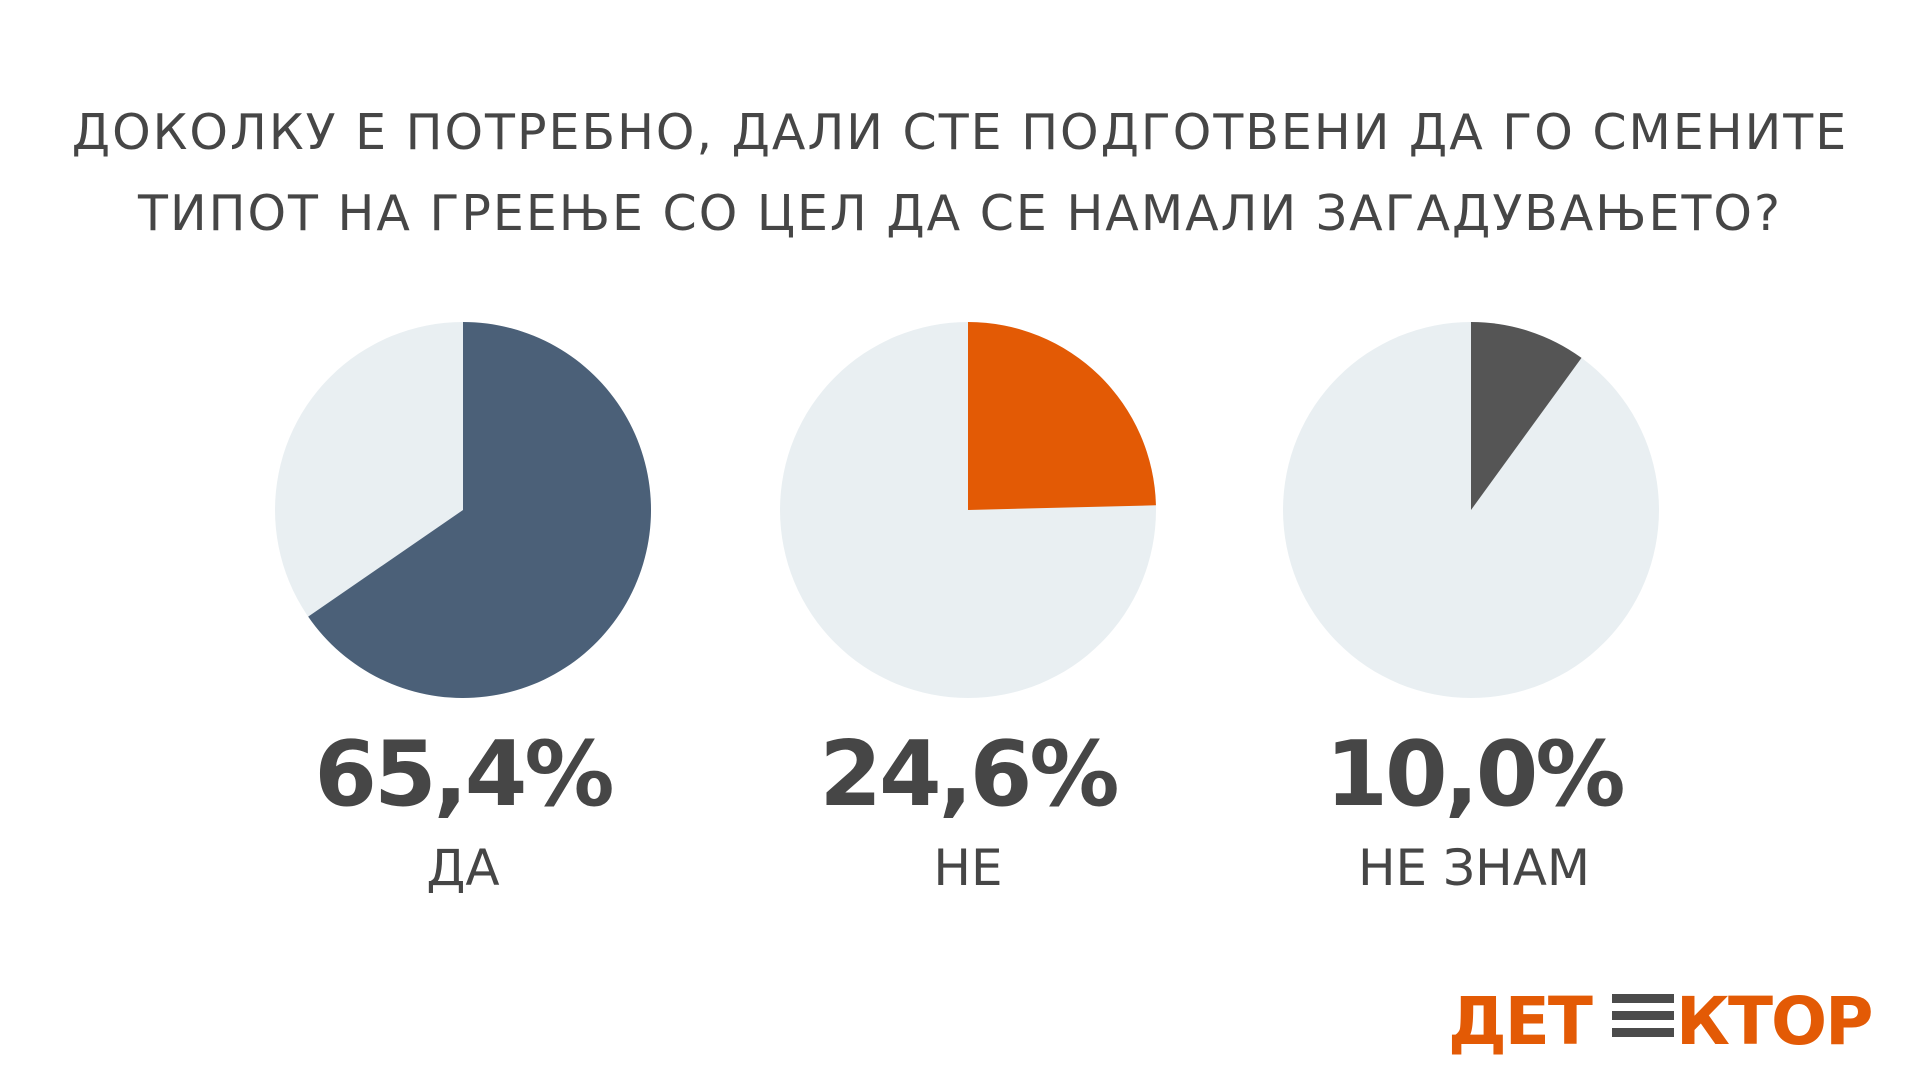 This screenshot has width=1920, height=1080. Describe the element at coordinates (1475, 774) in the screenshot. I see `value-label-ne-znam: 10,0%` at that location.